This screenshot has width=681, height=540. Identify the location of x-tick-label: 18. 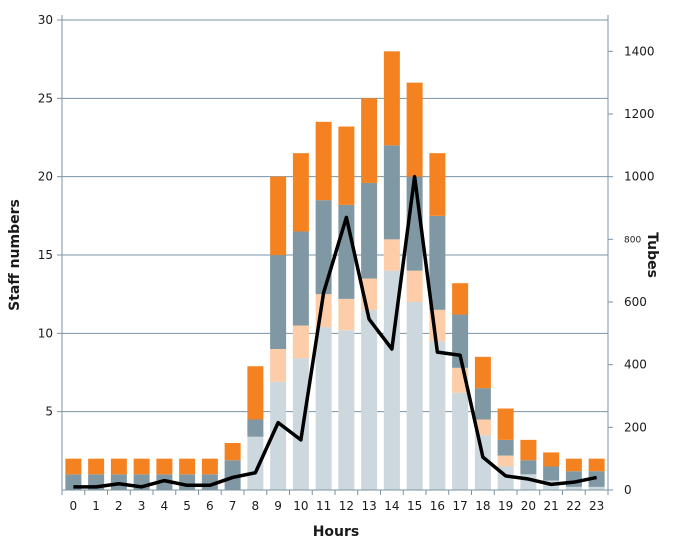
(482, 506).